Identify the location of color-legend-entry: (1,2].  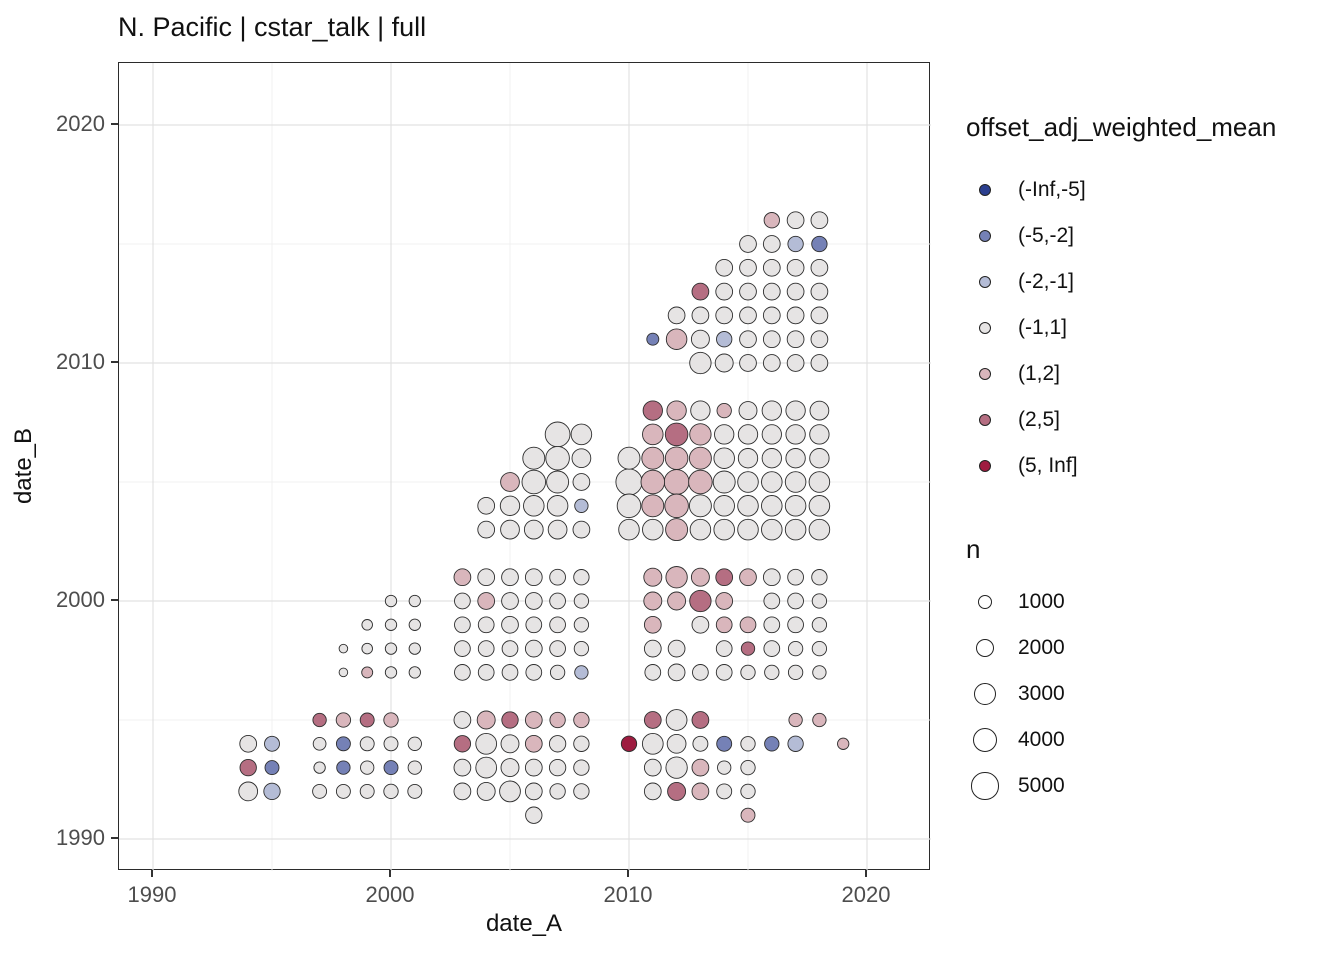
(1121, 374).